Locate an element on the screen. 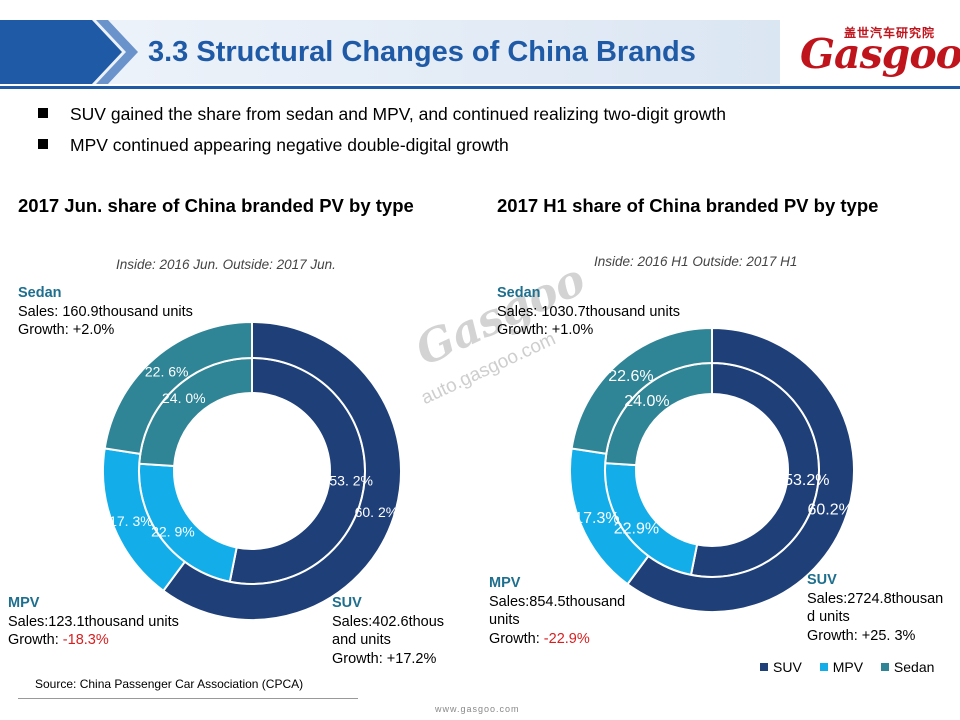  legend-item-sedan: Sedan is located at coordinates (907, 667).